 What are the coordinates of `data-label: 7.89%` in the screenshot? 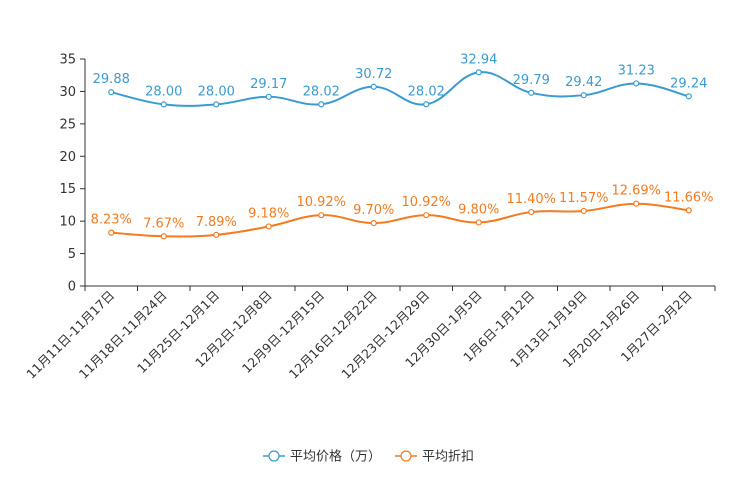 It's located at (216, 222).